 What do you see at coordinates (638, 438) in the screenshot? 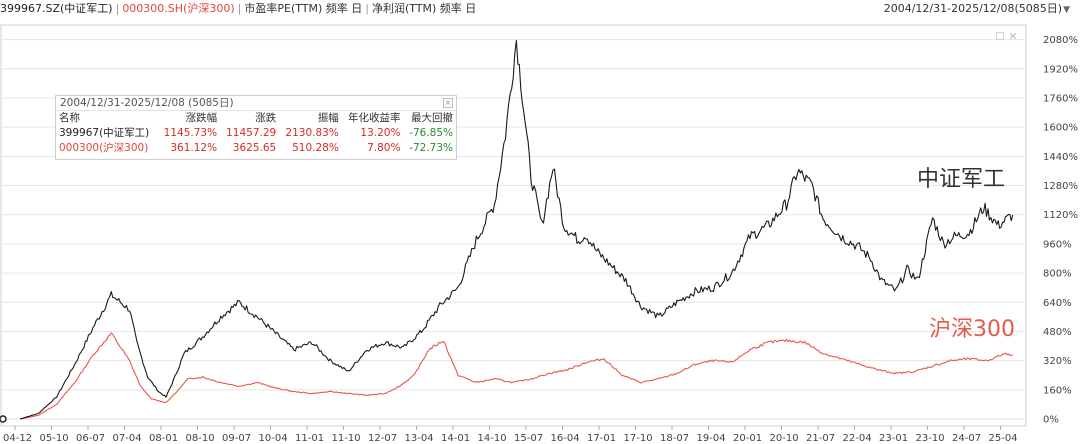
I see `x-tick-label: 17-10` at bounding box center [638, 438].